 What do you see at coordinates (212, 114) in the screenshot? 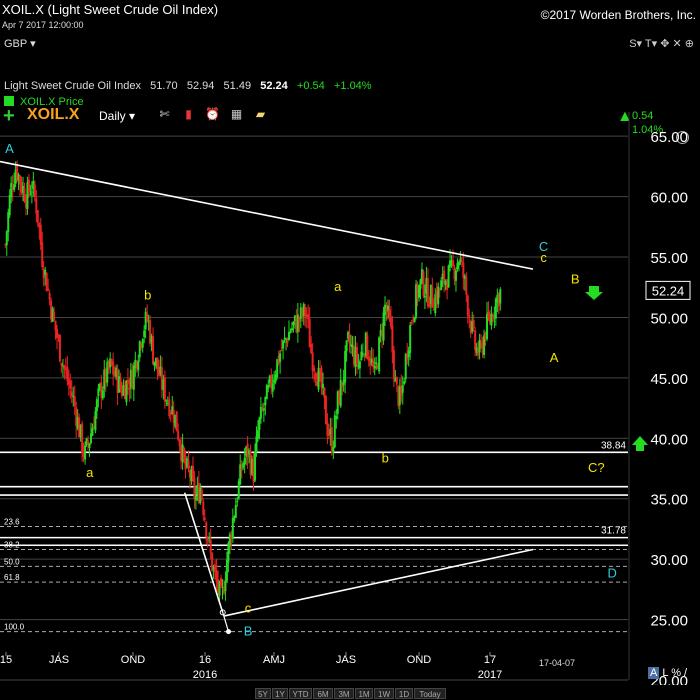
I see `alarm-clock-icon: ⏰` at bounding box center [212, 114].